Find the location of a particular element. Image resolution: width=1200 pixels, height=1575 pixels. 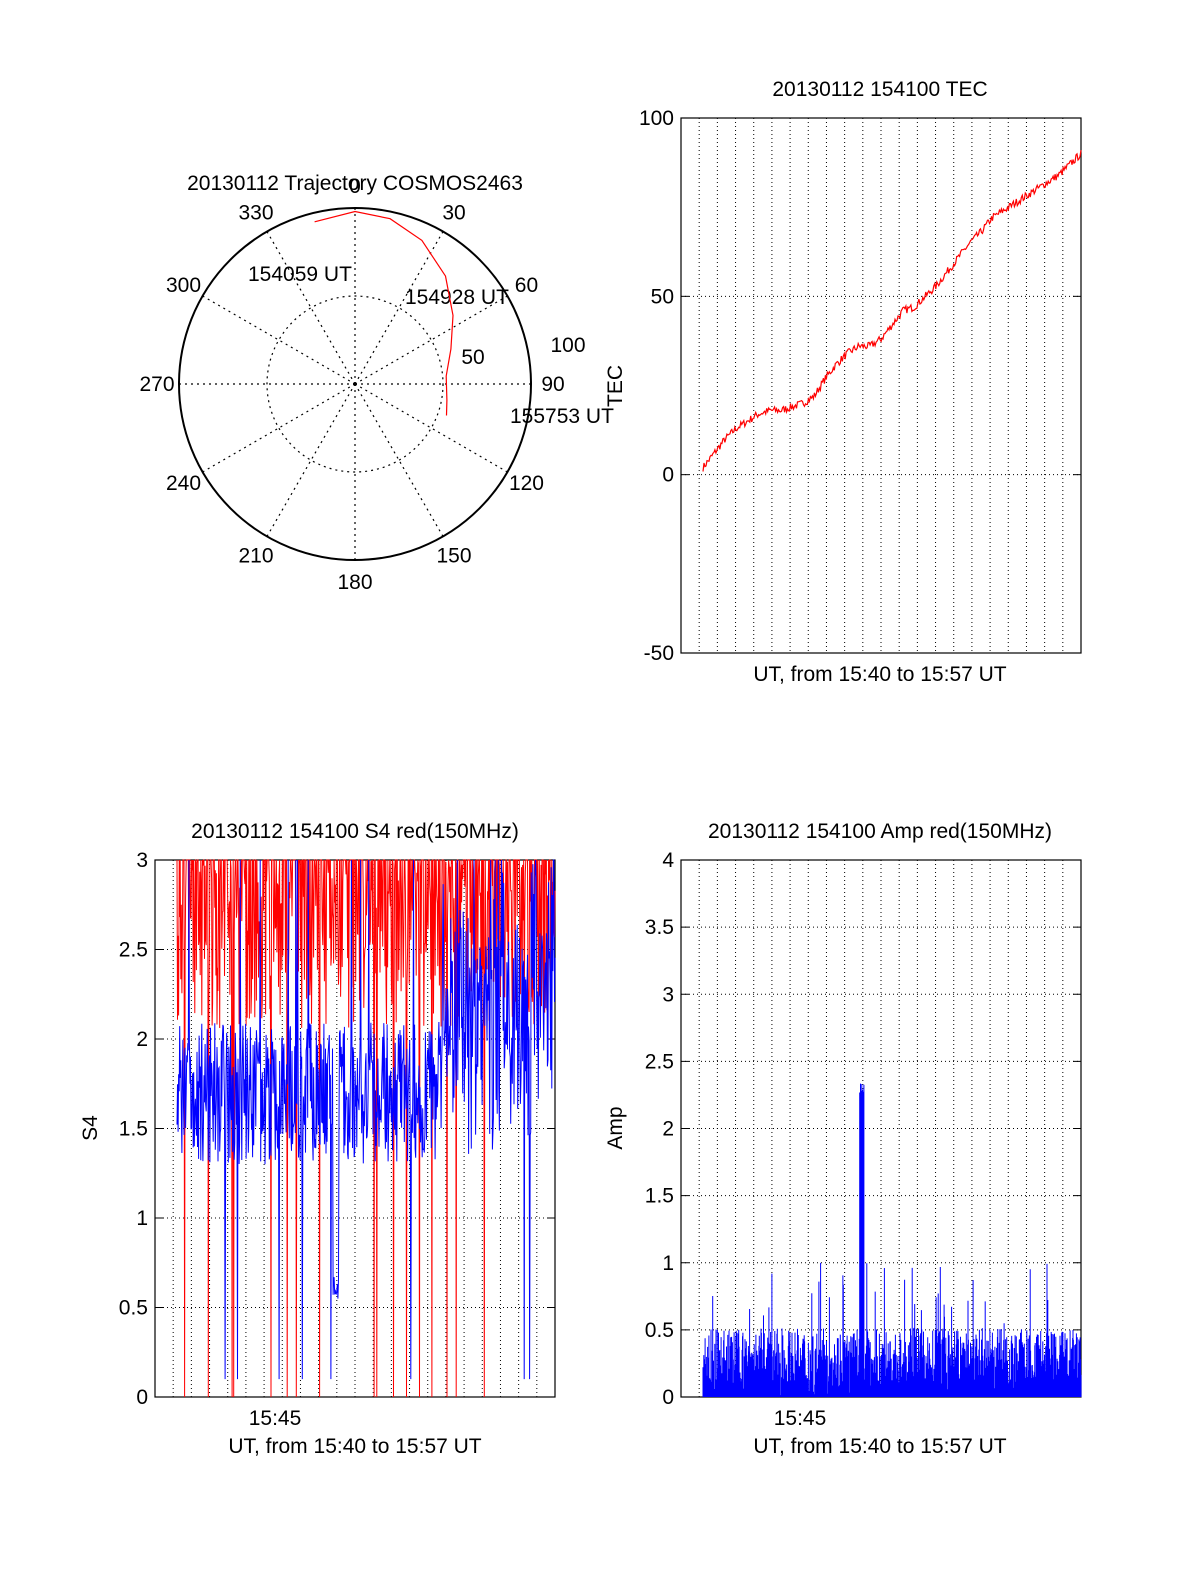

tec-xlabel: UT, from 15:40 to 15:57 UT is located at coordinates (879, 674).